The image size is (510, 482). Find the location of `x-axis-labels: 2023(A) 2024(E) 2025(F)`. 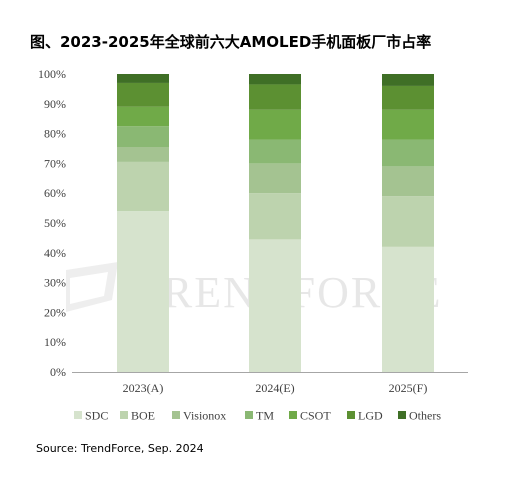

x-axis-labels: 2023(A) 2024(E) 2025(F) is located at coordinates (275, 388).